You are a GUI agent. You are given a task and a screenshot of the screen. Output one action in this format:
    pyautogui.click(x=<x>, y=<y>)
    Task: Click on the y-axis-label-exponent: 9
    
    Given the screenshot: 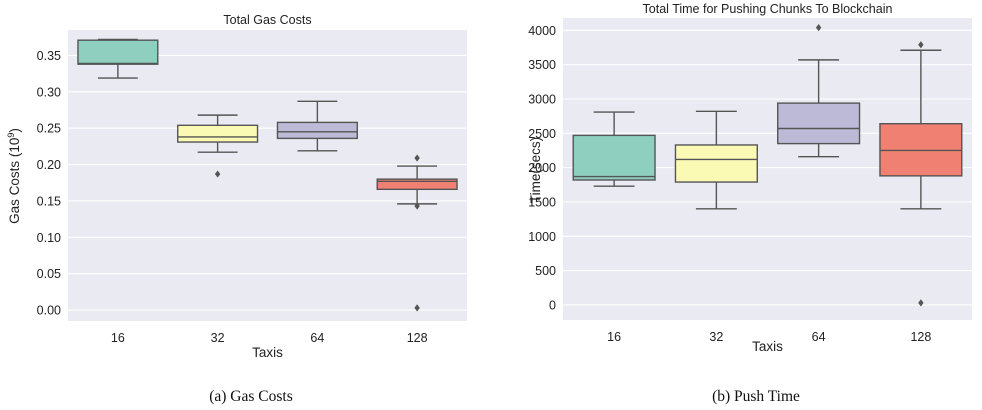 What is the action you would take?
    pyautogui.click(x=11, y=135)
    